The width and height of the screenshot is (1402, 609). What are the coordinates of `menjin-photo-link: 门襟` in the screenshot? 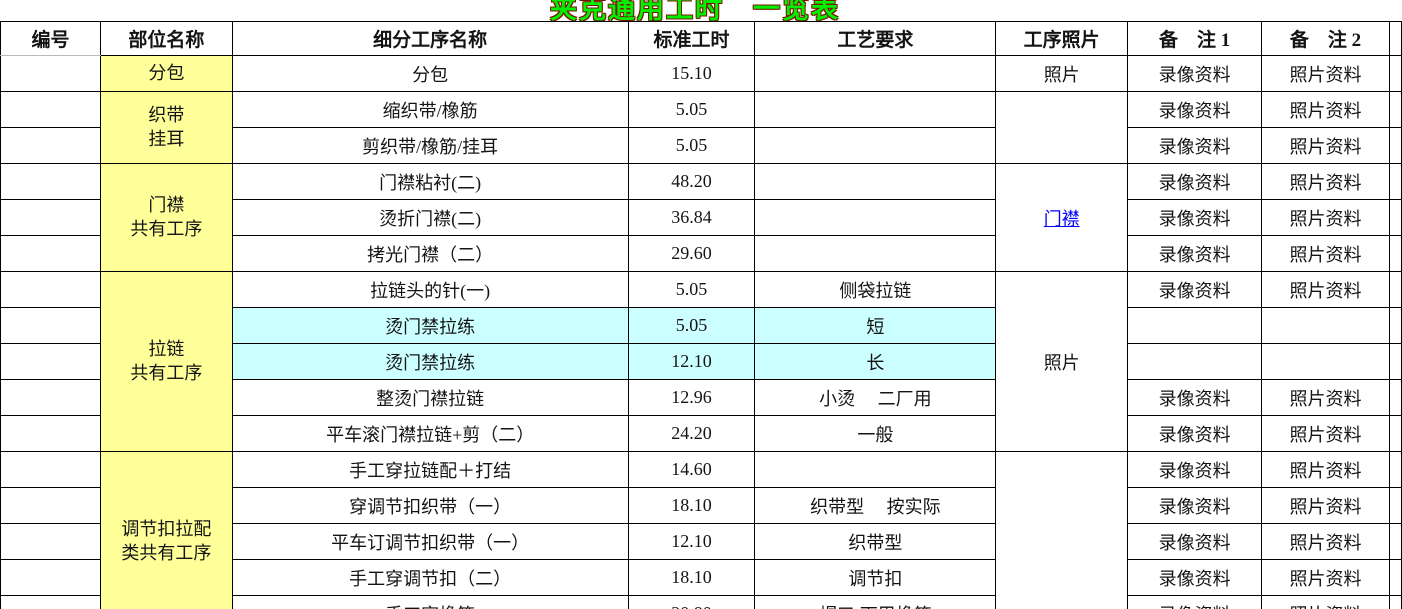 It's located at (1061, 218).